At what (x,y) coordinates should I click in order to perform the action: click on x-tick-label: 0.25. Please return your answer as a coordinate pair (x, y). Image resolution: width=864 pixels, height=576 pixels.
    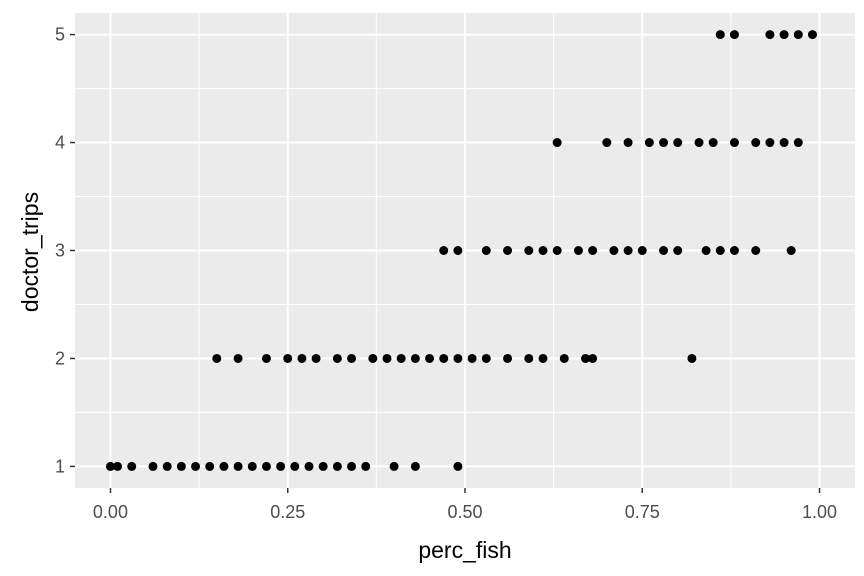
    Looking at the image, I should click on (287, 512).